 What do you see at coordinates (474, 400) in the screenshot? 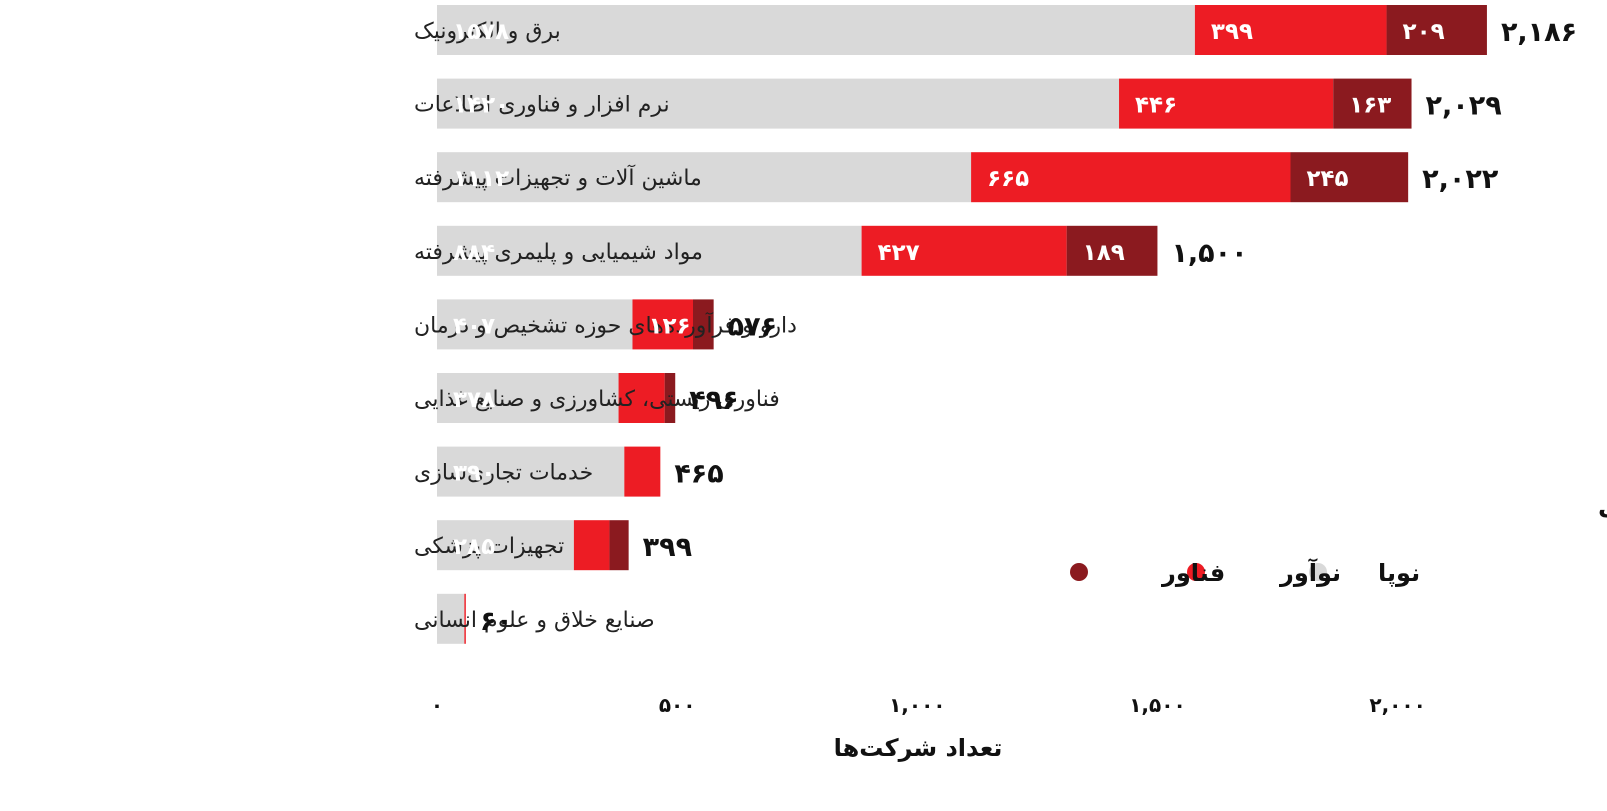
I see `segment-value-label: ۳۷۸` at bounding box center [474, 400].